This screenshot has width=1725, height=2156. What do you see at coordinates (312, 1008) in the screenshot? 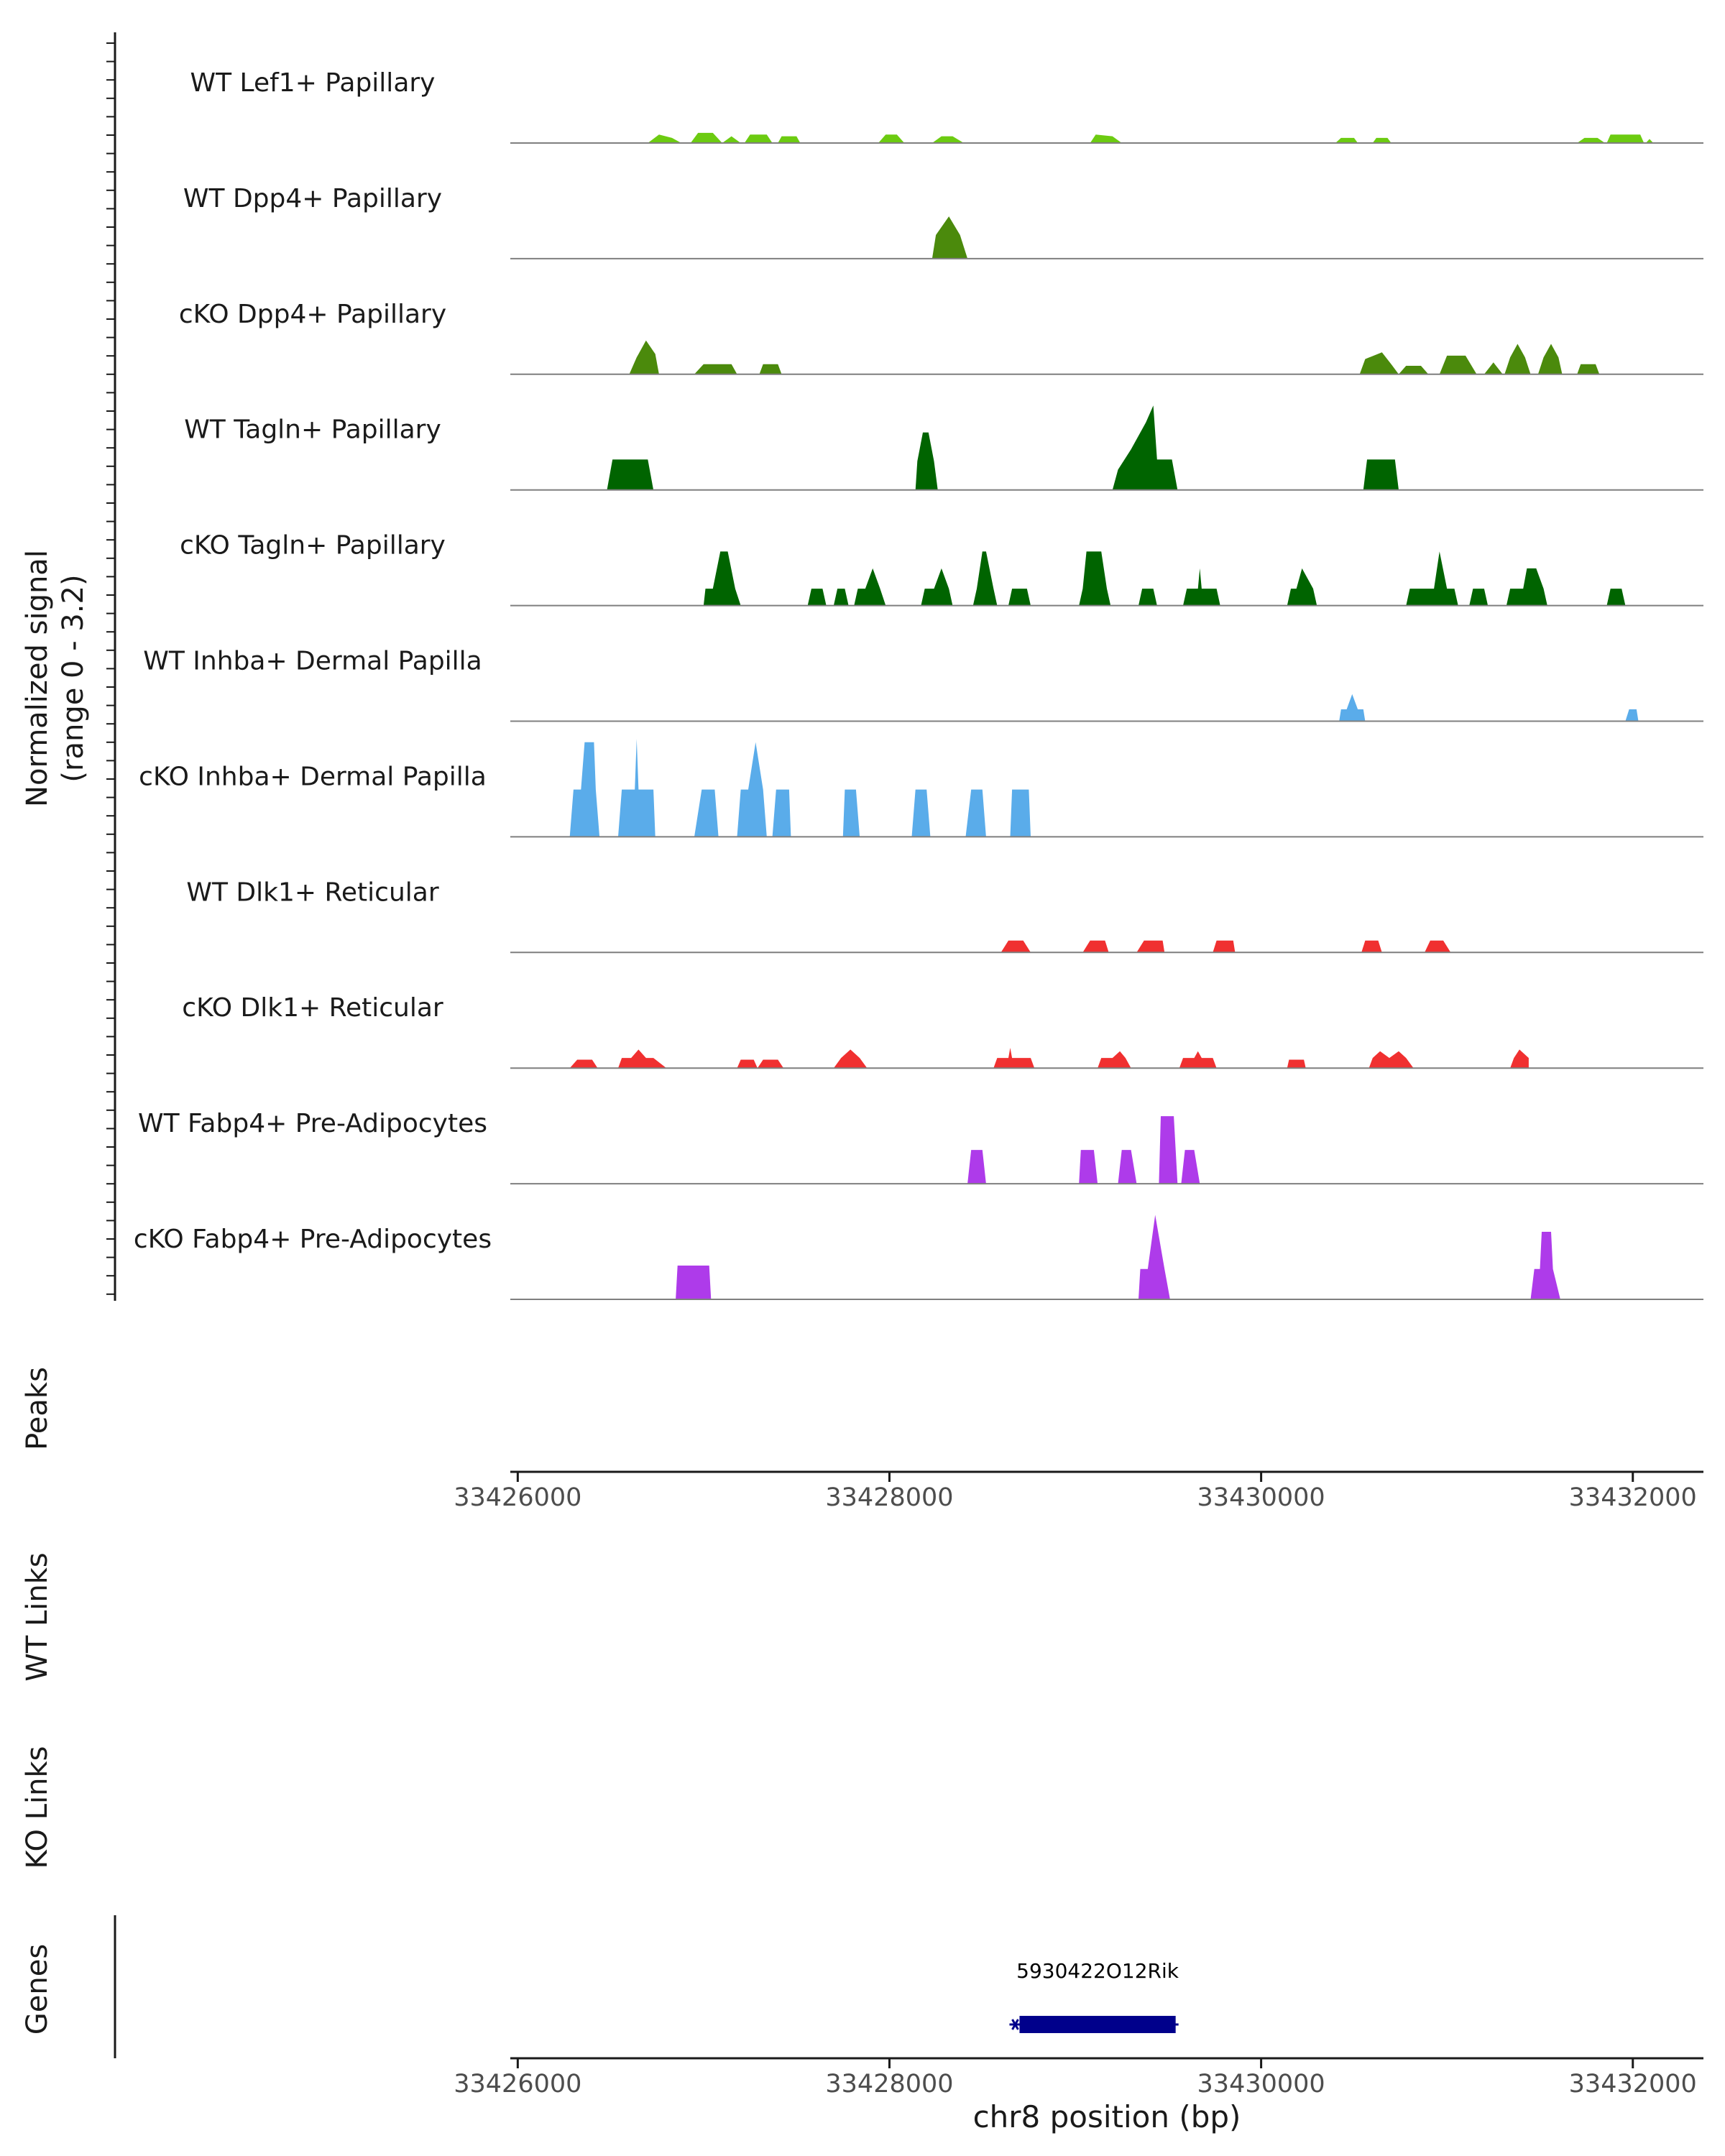
I see `track-label: cKO Dlk1+ Reticular` at bounding box center [312, 1008].